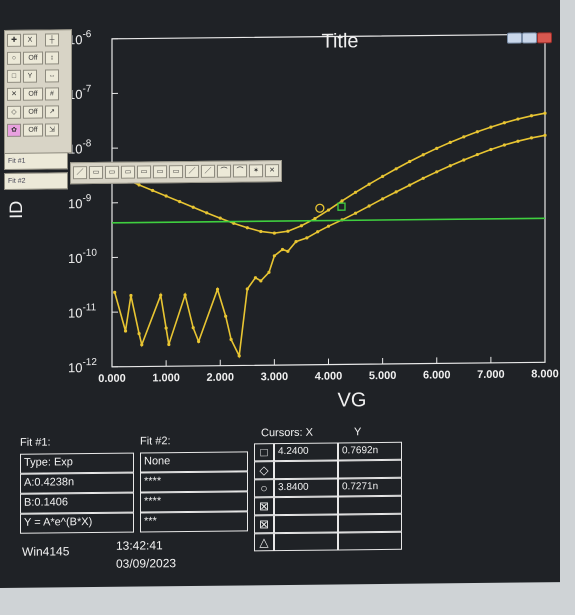 The height and width of the screenshot is (615, 575). What do you see at coordinates (14, 76) in the screenshot?
I see `zoom-box-tool-icon: □` at bounding box center [14, 76].